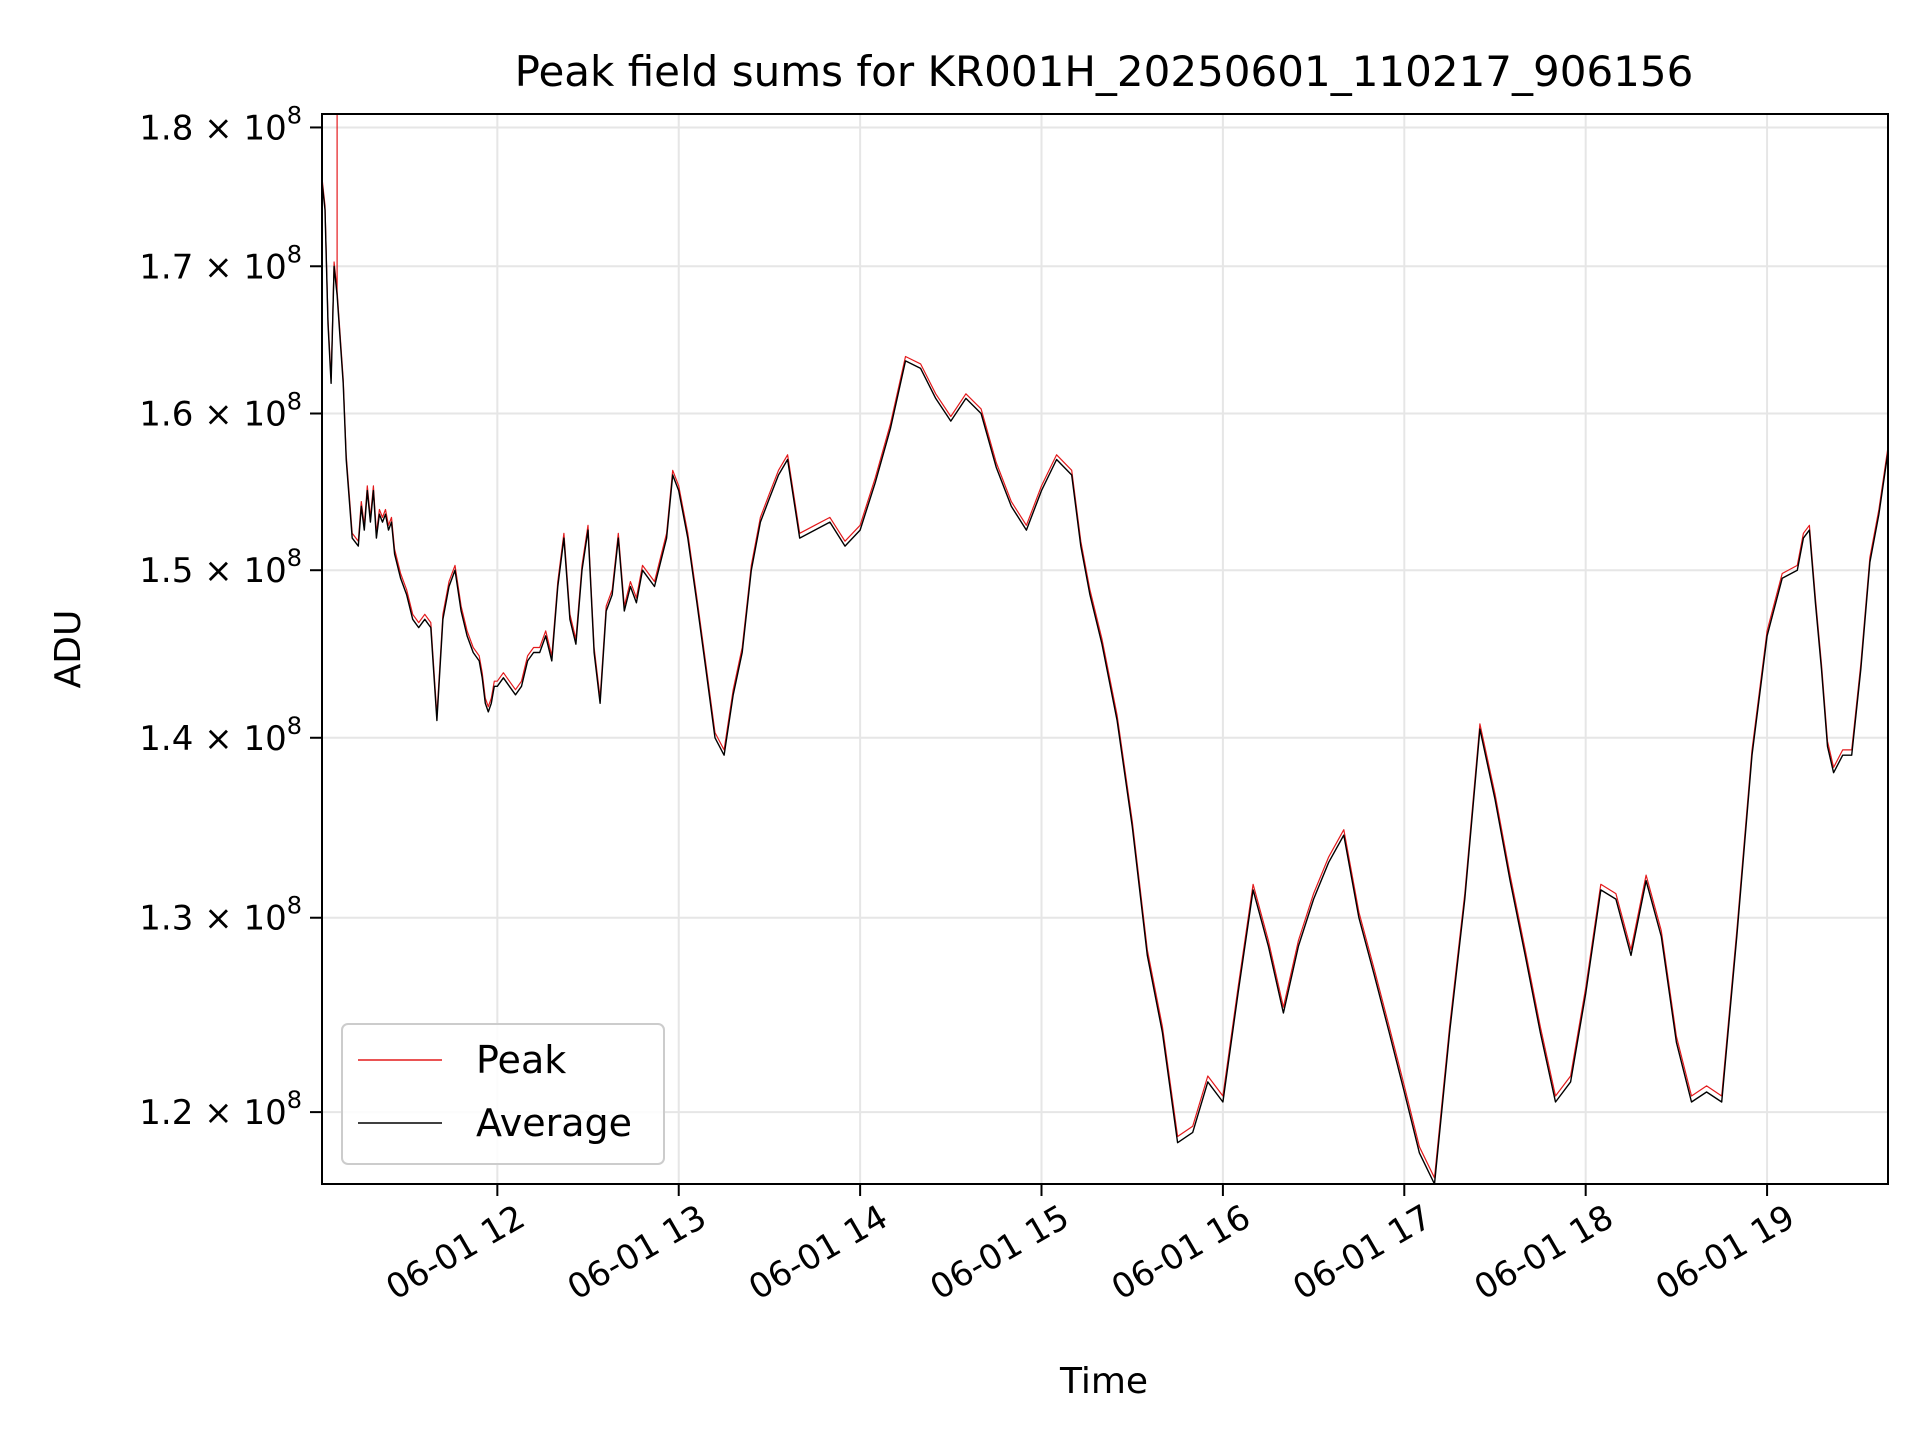  Describe the element at coordinates (68, 649) in the screenshot. I see `y-axis-label: ADU` at that location.